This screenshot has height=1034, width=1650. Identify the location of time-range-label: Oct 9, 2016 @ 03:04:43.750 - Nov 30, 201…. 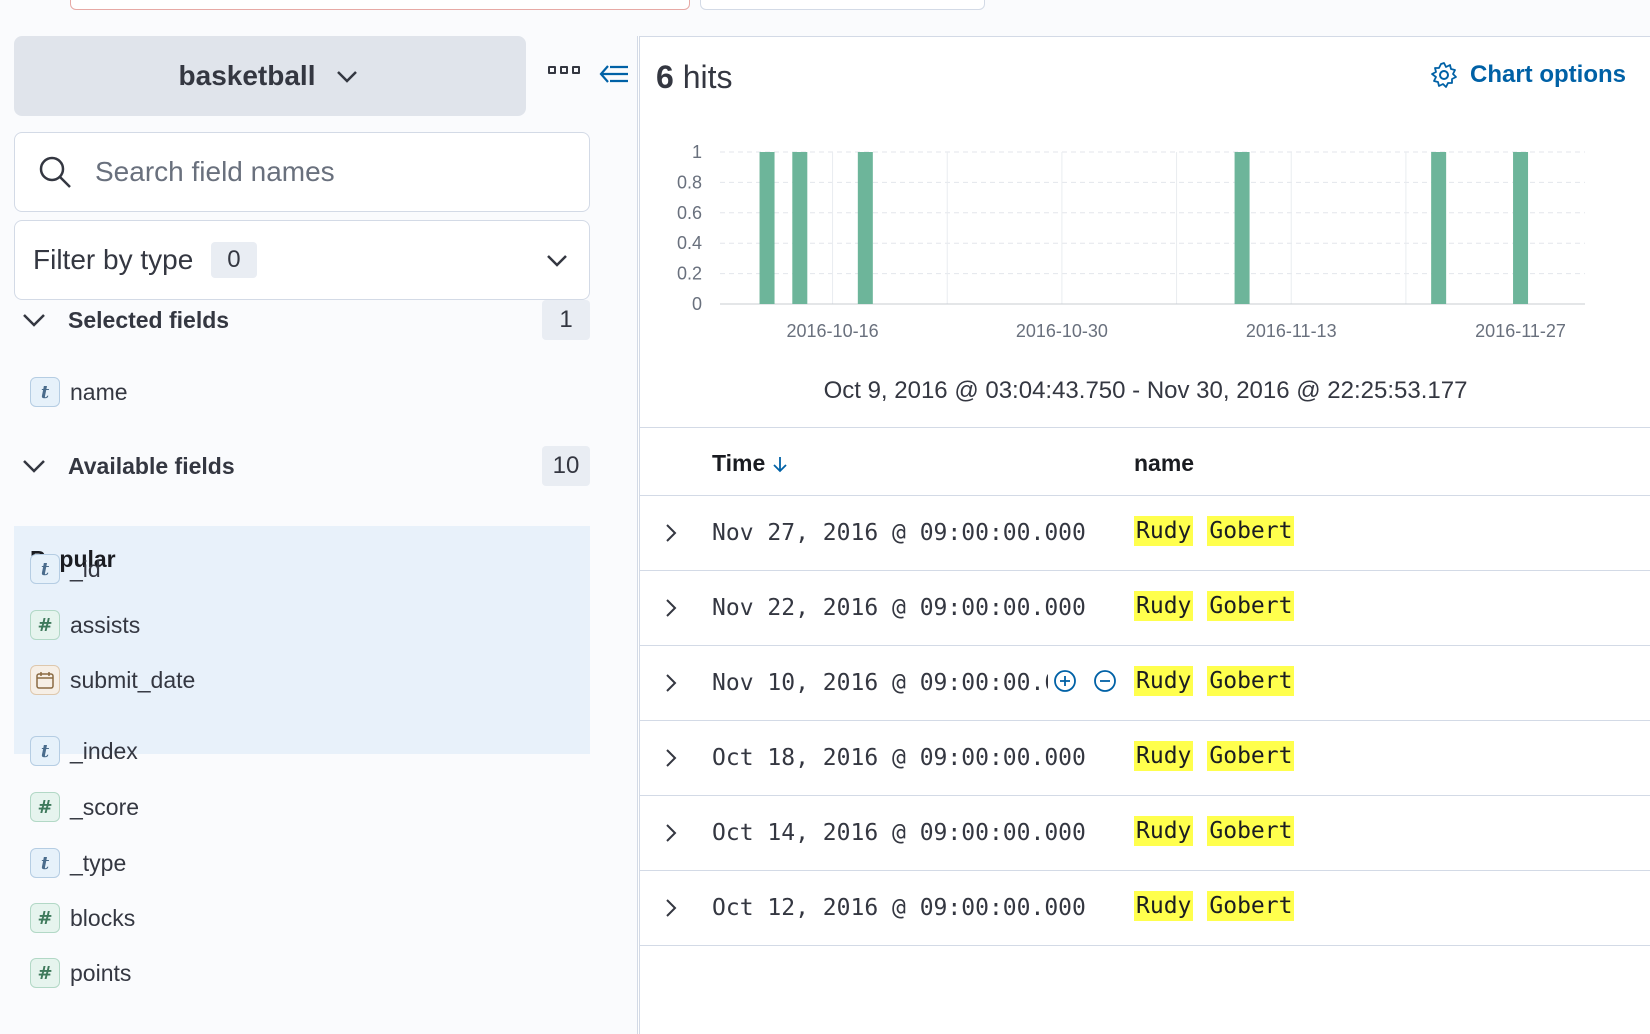
(1145, 390).